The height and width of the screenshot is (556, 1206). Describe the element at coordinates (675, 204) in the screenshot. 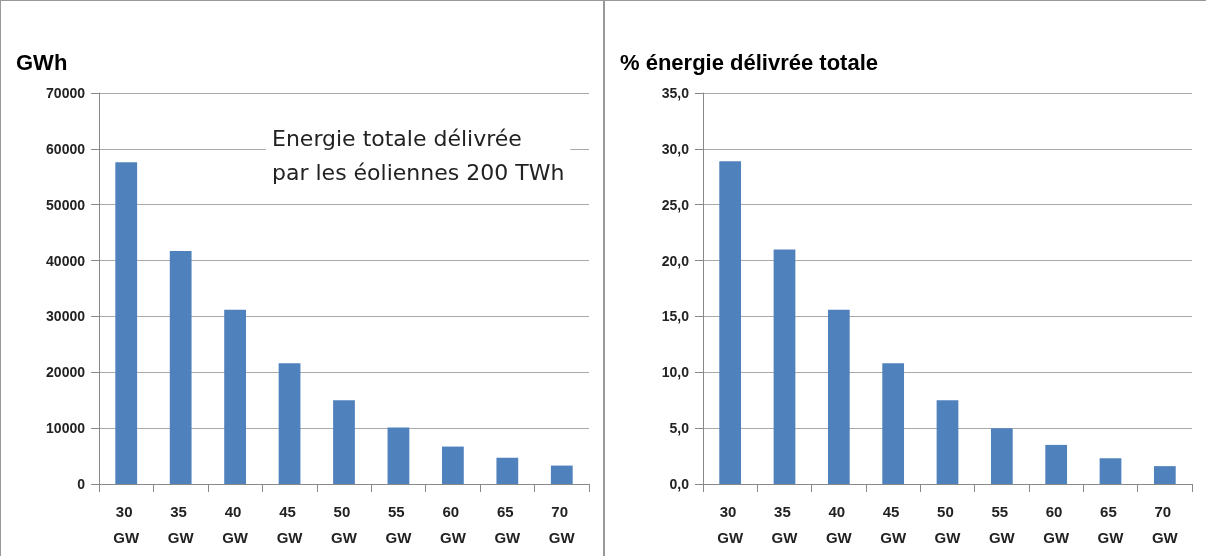

I see `y-tick-label: 25,0` at that location.